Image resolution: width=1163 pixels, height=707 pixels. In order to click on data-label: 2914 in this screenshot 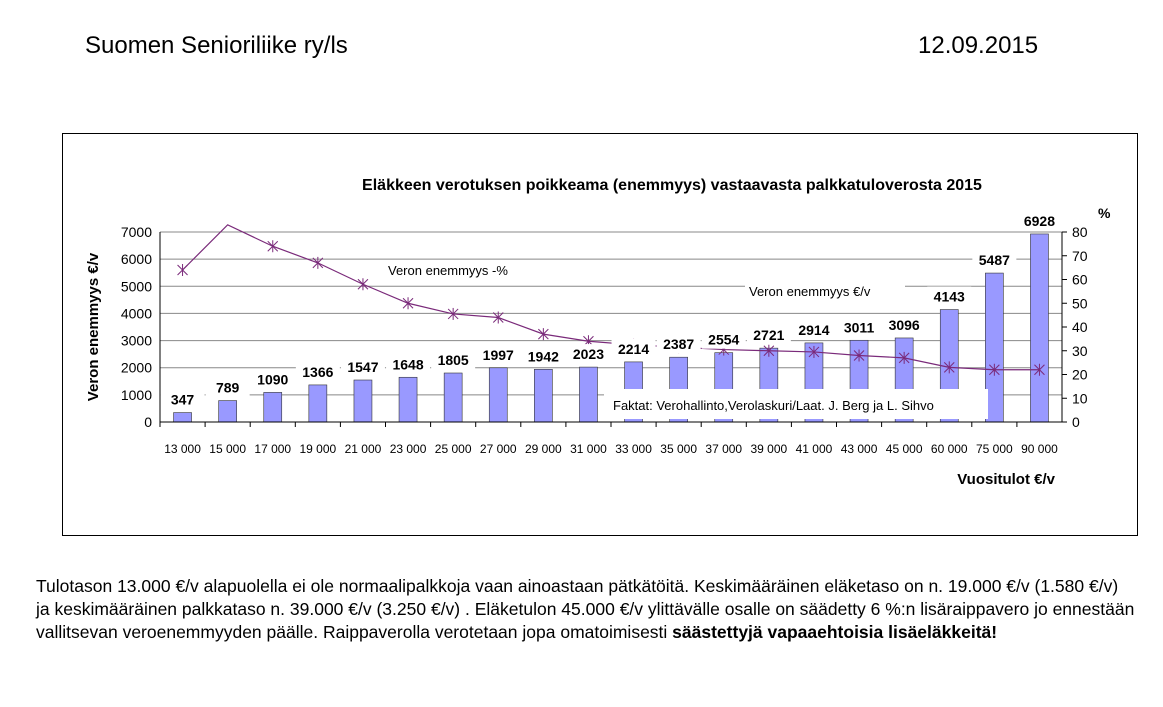, I will do `click(813, 330)`.